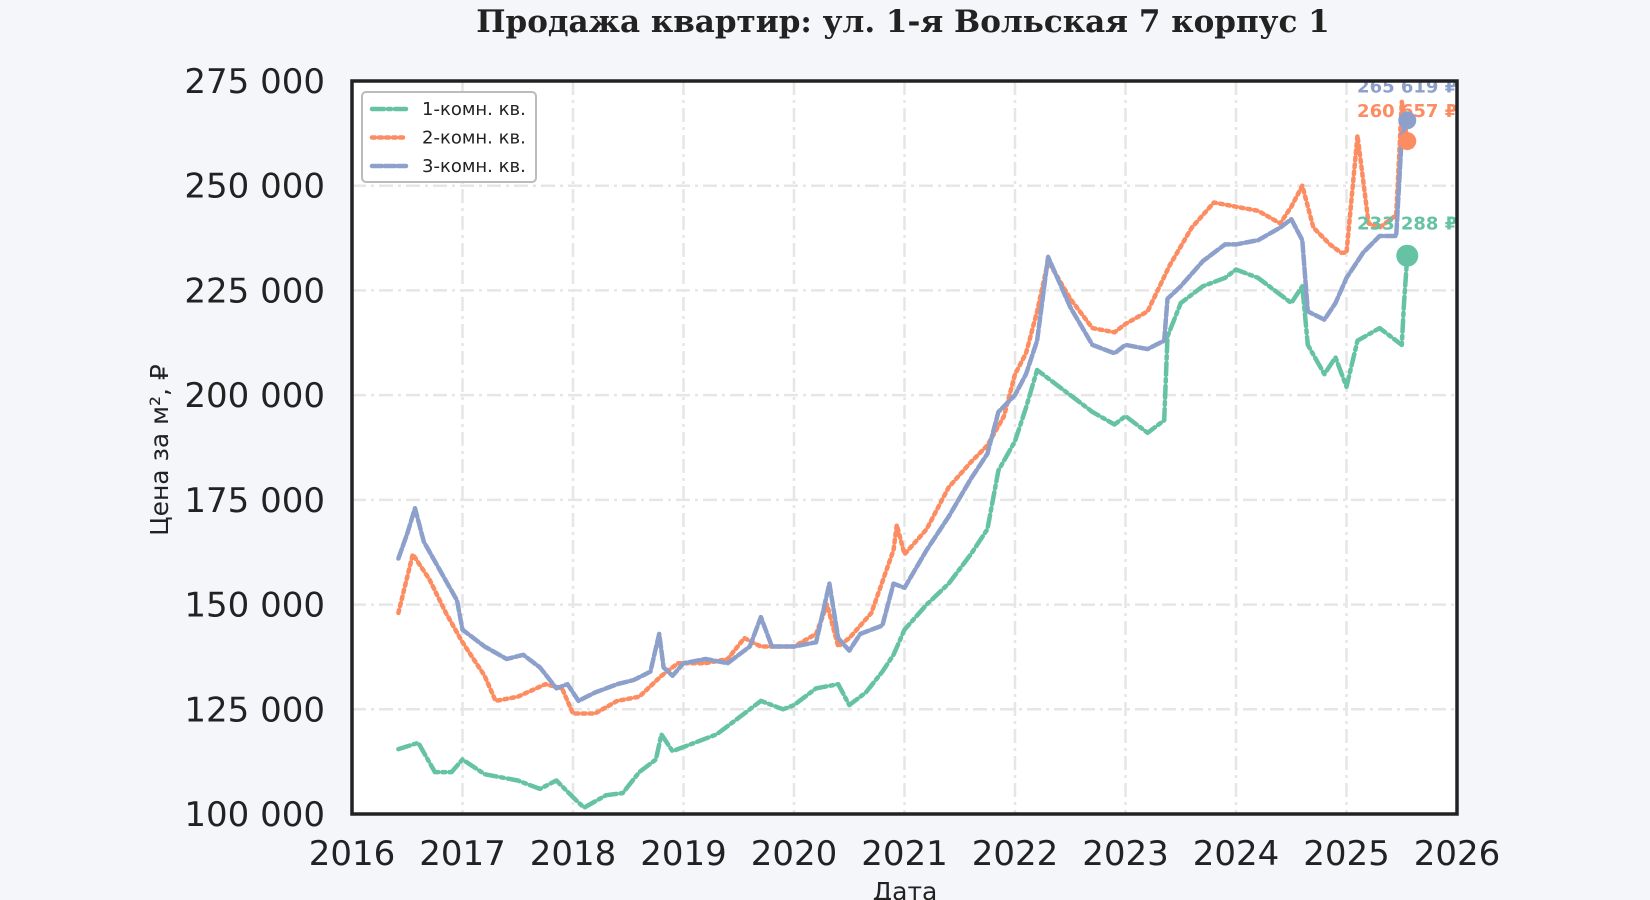  I want to click on x-tick-label: 2022, so click(1015, 854).